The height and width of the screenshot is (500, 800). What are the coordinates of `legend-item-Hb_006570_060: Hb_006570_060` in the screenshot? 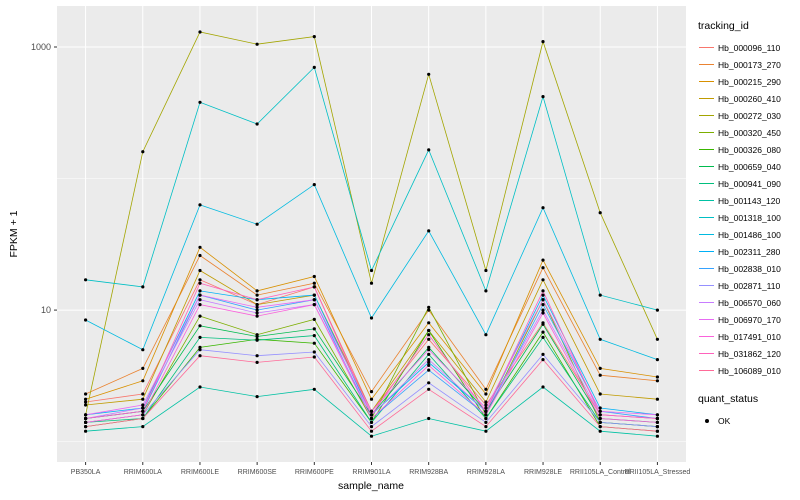 It's located at (748, 302).